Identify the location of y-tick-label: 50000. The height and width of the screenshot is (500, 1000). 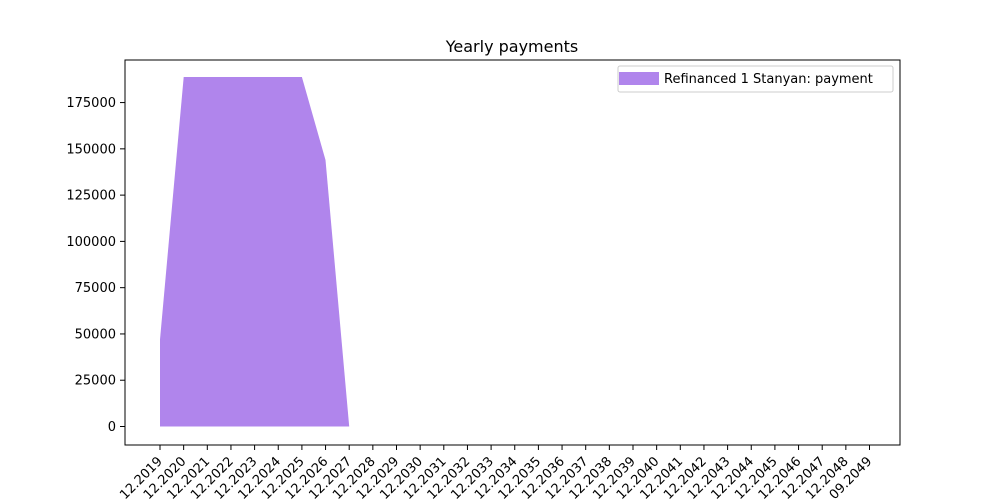
(95, 334).